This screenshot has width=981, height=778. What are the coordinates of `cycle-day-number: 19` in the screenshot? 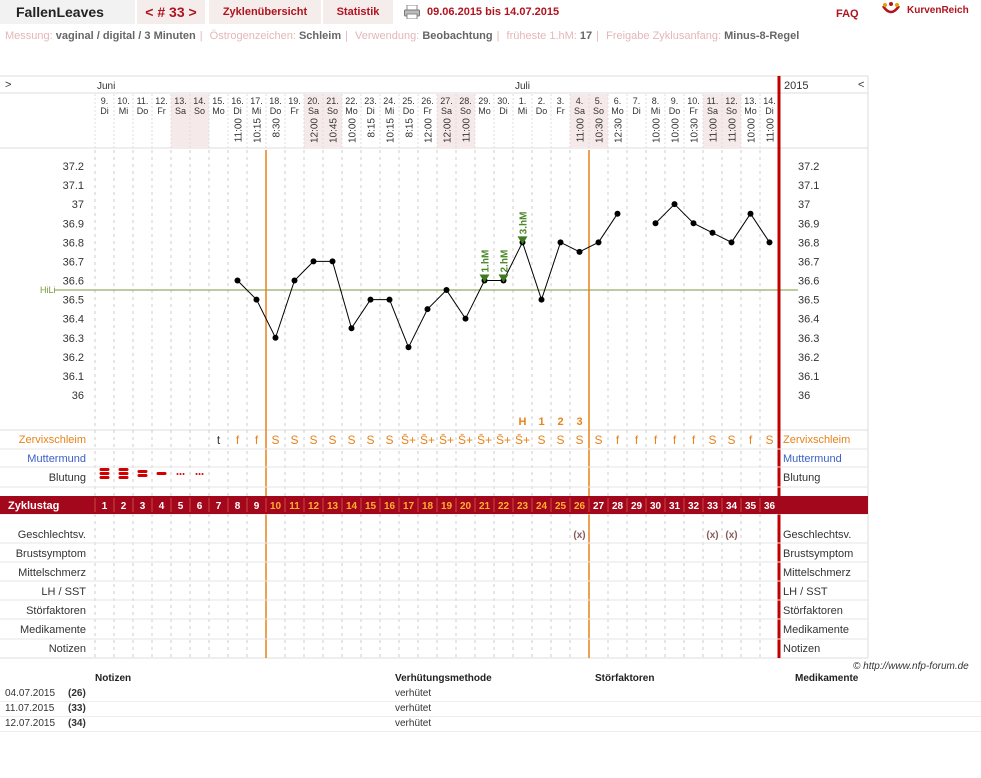 It's located at (447, 506).